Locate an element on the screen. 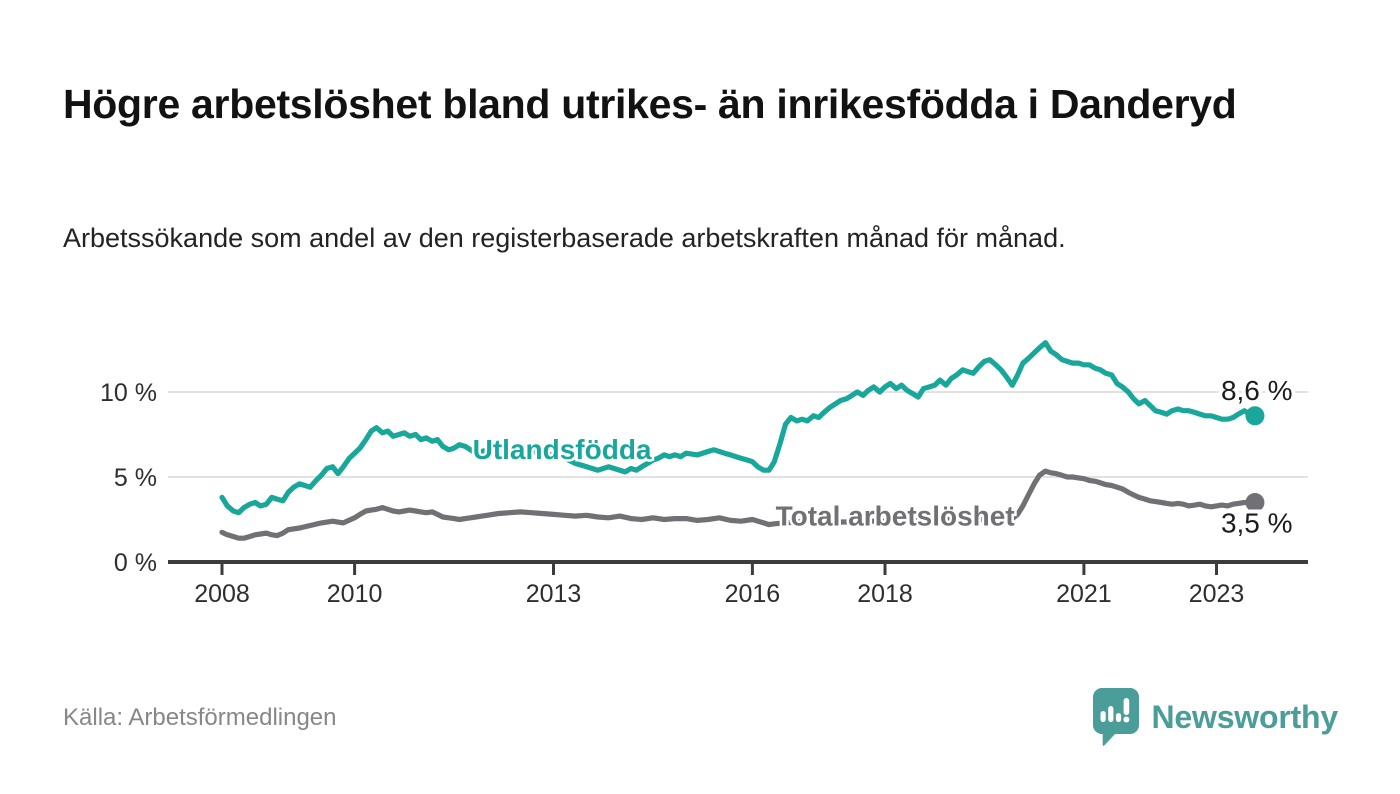 This screenshot has height=794, width=1400. series-end-value-label: 3,5 % is located at coordinates (1257, 523).